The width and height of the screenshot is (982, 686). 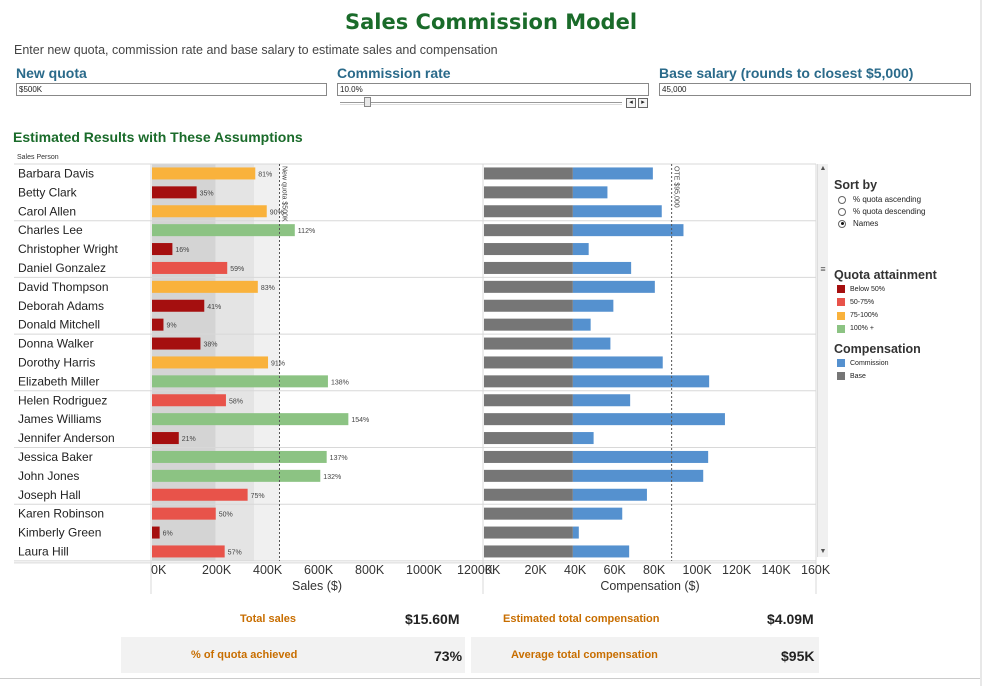 What do you see at coordinates (339, 458) in the screenshot?
I see `sales-bar-label: 137%` at bounding box center [339, 458].